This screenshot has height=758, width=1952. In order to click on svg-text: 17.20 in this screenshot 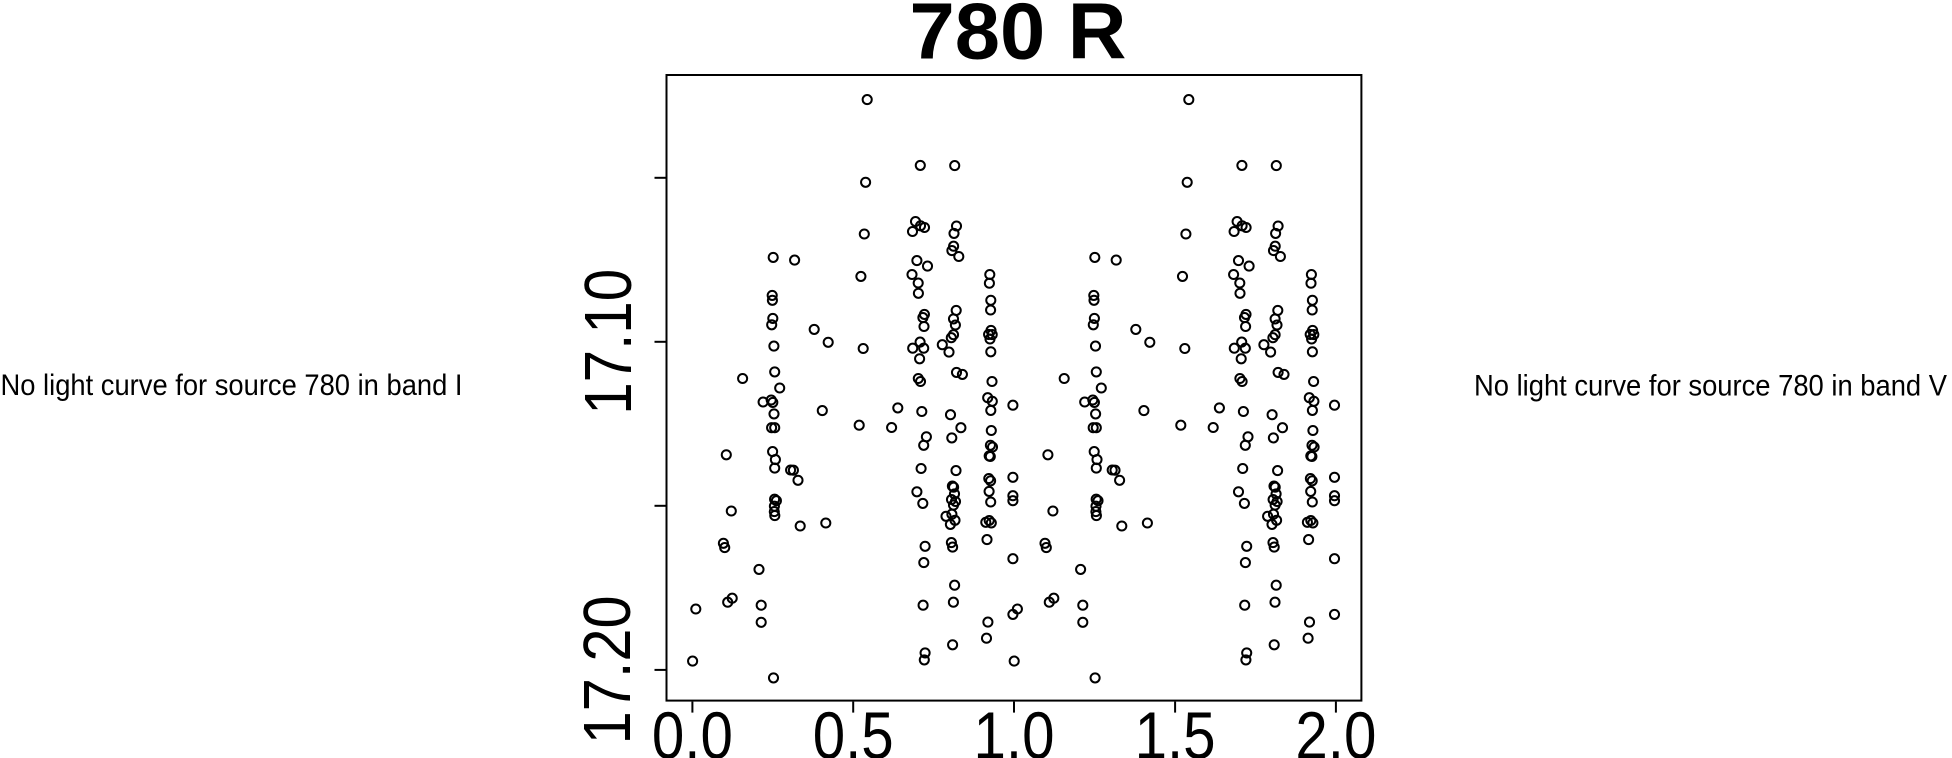, I will do `click(607, 669)`.